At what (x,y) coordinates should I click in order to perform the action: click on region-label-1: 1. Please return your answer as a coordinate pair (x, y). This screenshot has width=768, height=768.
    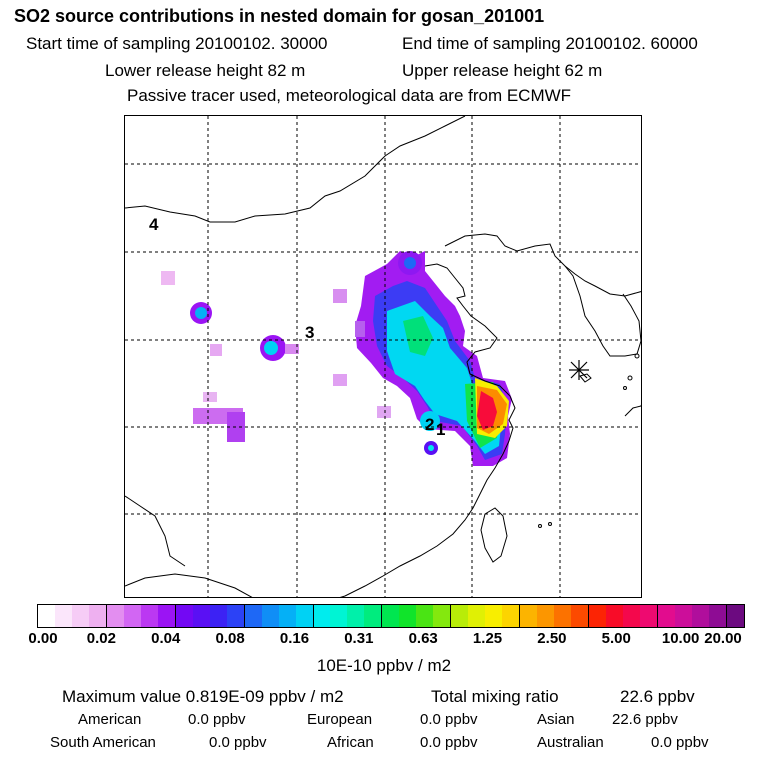
    Looking at the image, I should click on (440, 429).